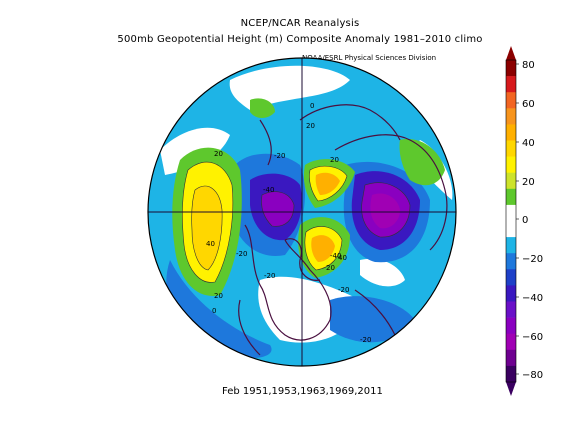  I want to click on colorbar-tick-label: 40, so click(528, 143).